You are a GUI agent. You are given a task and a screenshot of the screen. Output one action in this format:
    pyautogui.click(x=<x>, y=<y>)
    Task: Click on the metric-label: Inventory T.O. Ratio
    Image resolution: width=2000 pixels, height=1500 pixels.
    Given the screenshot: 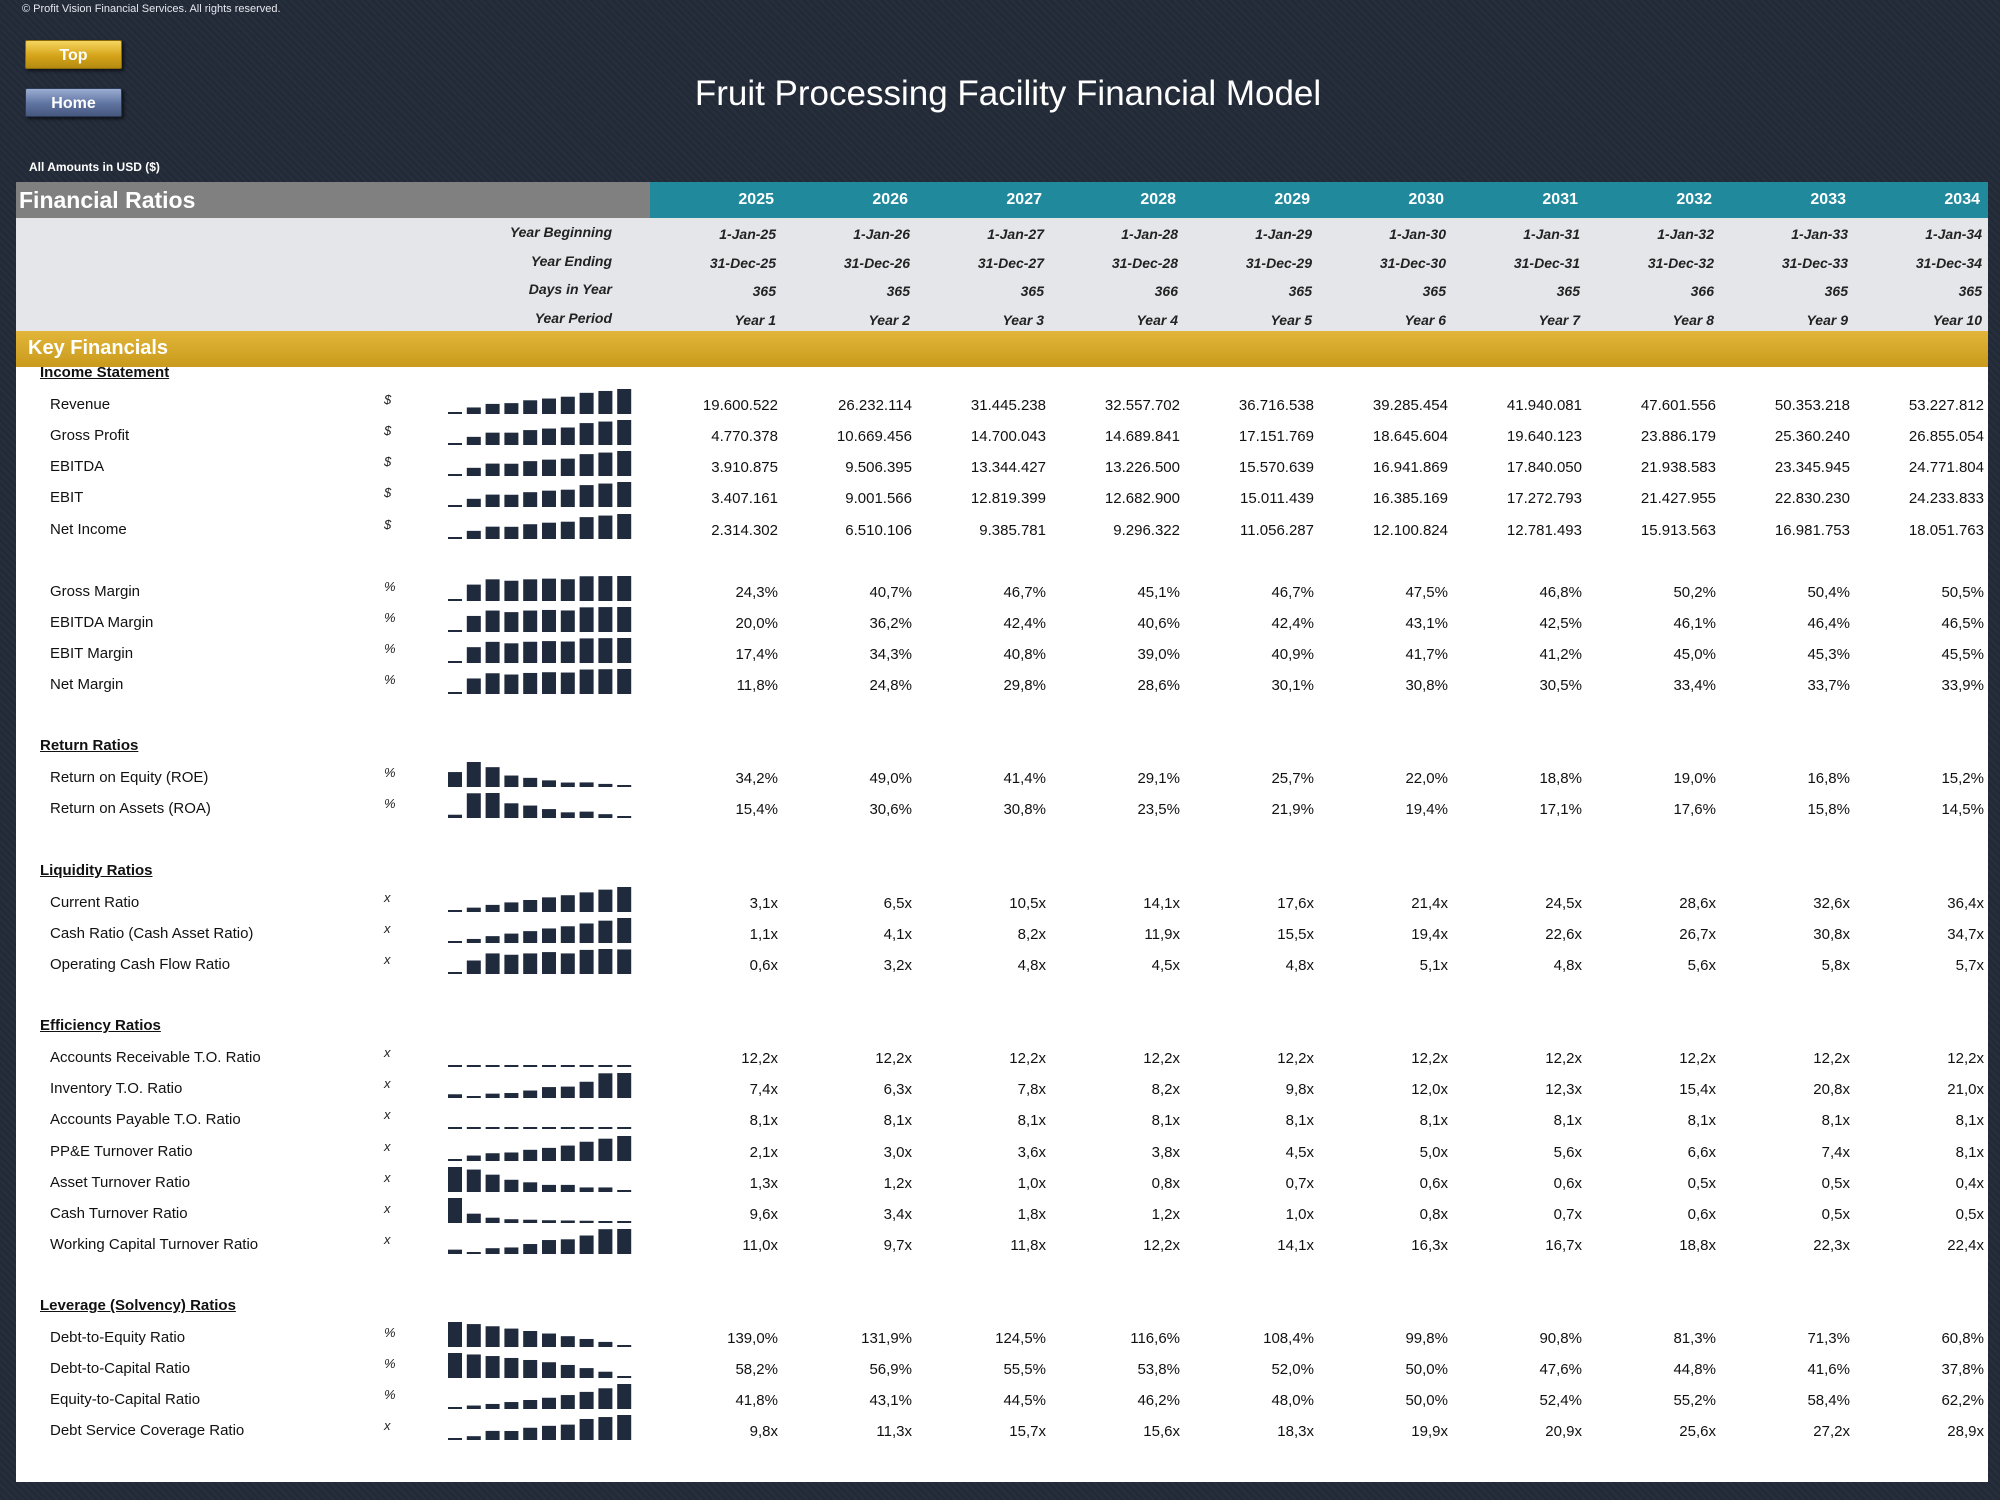 What is the action you would take?
    pyautogui.click(x=116, y=1089)
    